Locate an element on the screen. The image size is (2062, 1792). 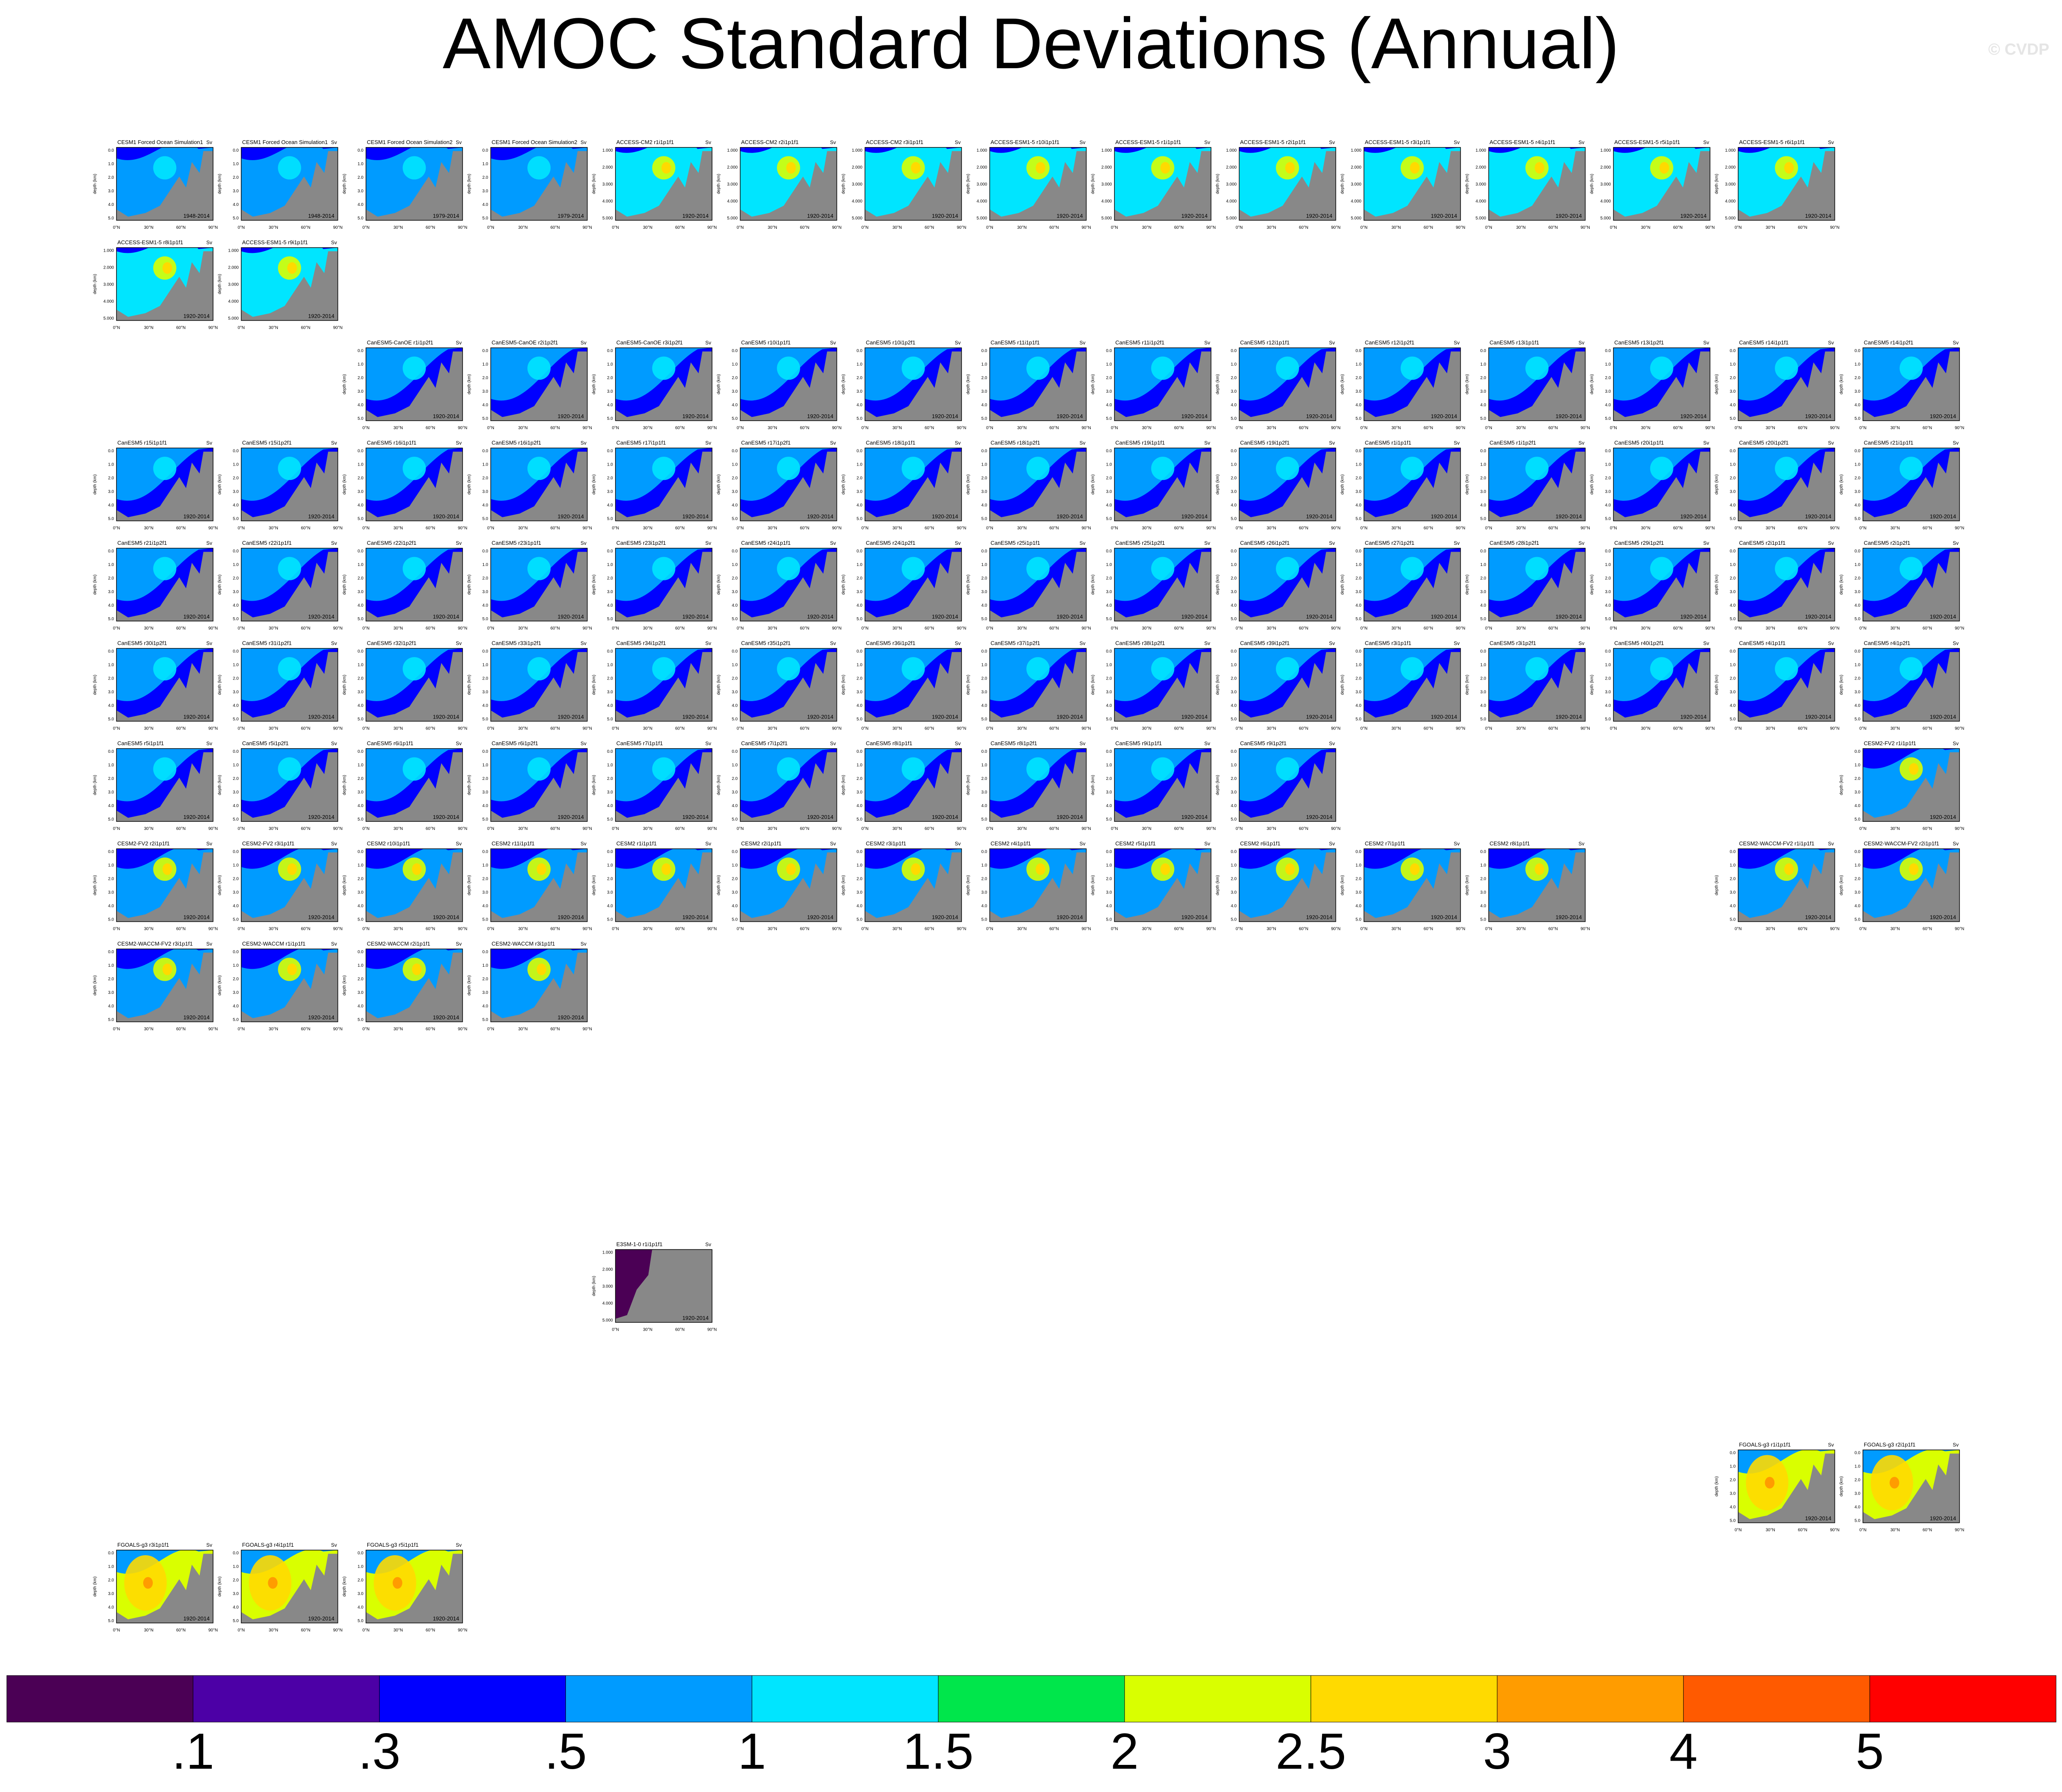
y-tick-label: 2.000 is located at coordinates (1106, 167).